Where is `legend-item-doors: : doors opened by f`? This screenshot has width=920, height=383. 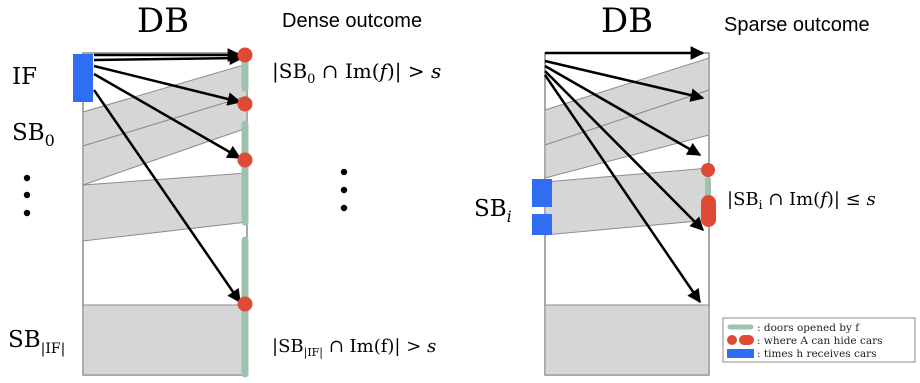 legend-item-doors: : doors opened by f is located at coordinates (808, 328).